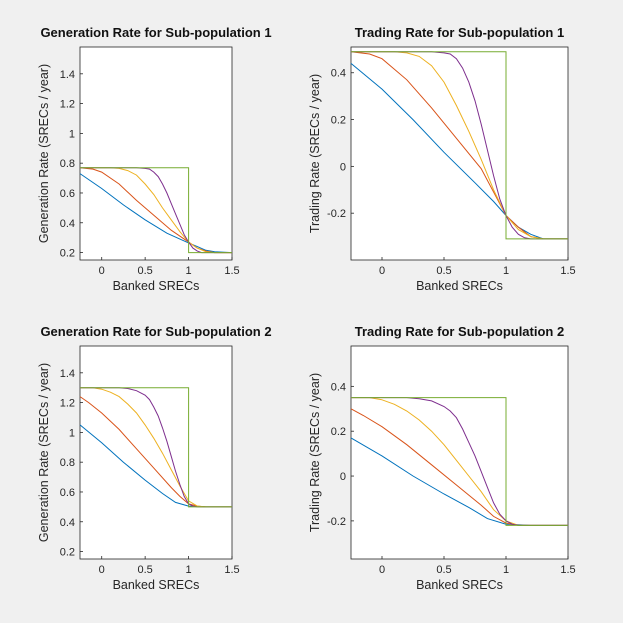 This screenshot has width=623, height=623. What do you see at coordinates (155, 331) in the screenshot?
I see `chart-title: Generation Rate for Sub-population 2` at bounding box center [155, 331].